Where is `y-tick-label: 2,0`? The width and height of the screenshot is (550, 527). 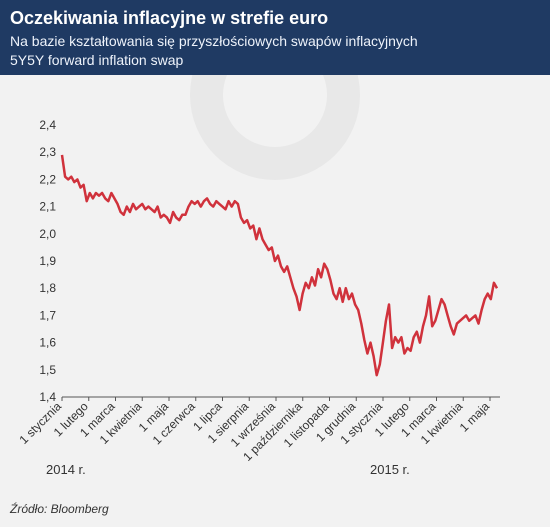 y-tick-label: 2,0 is located at coordinates (47, 234).